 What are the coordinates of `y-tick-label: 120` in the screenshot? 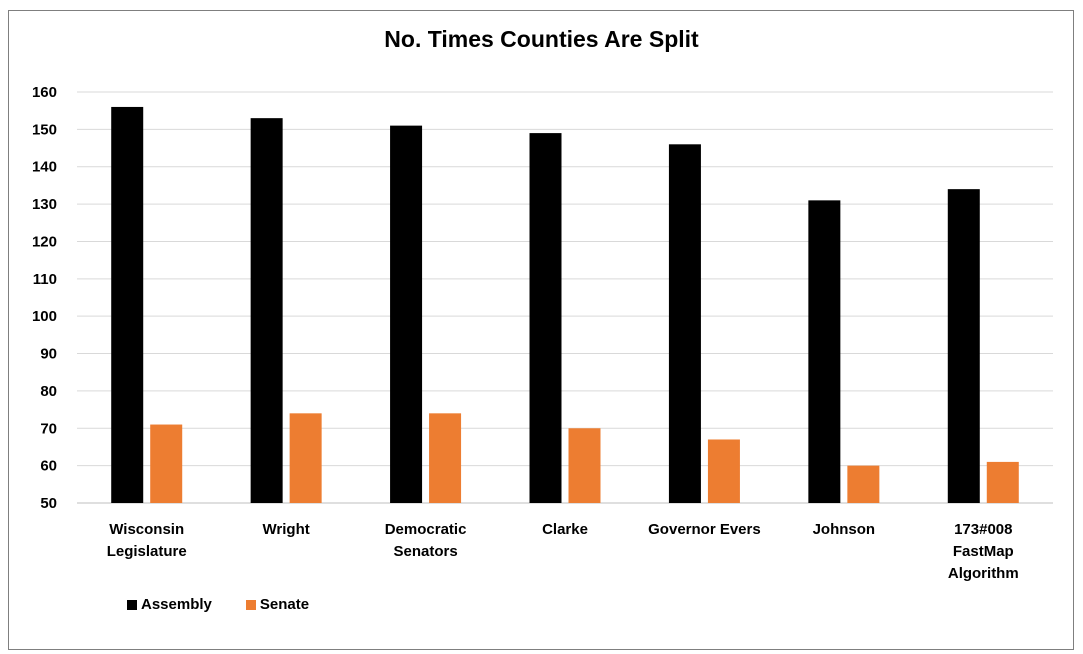 It's located at (44, 241).